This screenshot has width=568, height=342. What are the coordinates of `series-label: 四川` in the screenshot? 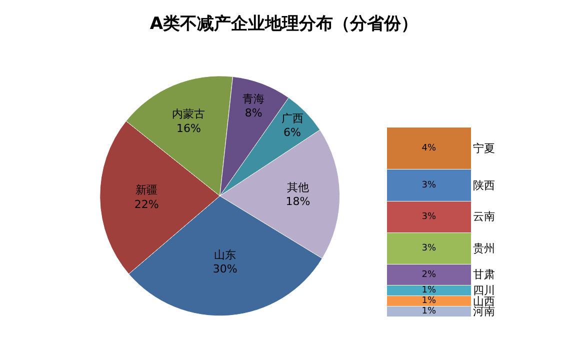 It's located at (484, 290).